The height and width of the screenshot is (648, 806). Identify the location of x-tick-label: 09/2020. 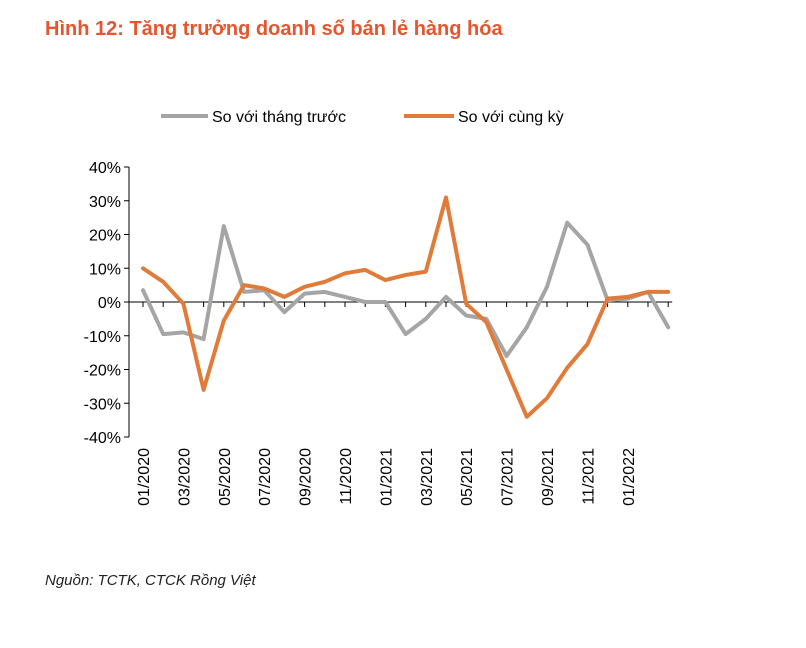
(306, 477).